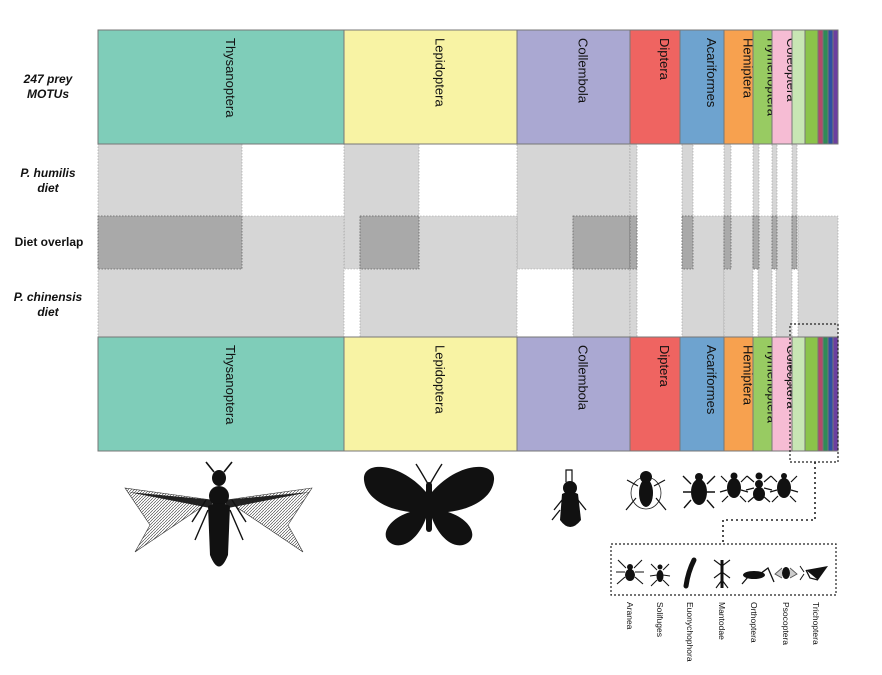 Image resolution: width=882 pixels, height=675 pixels. I want to click on bottom-block-collembola, so click(573, 394).